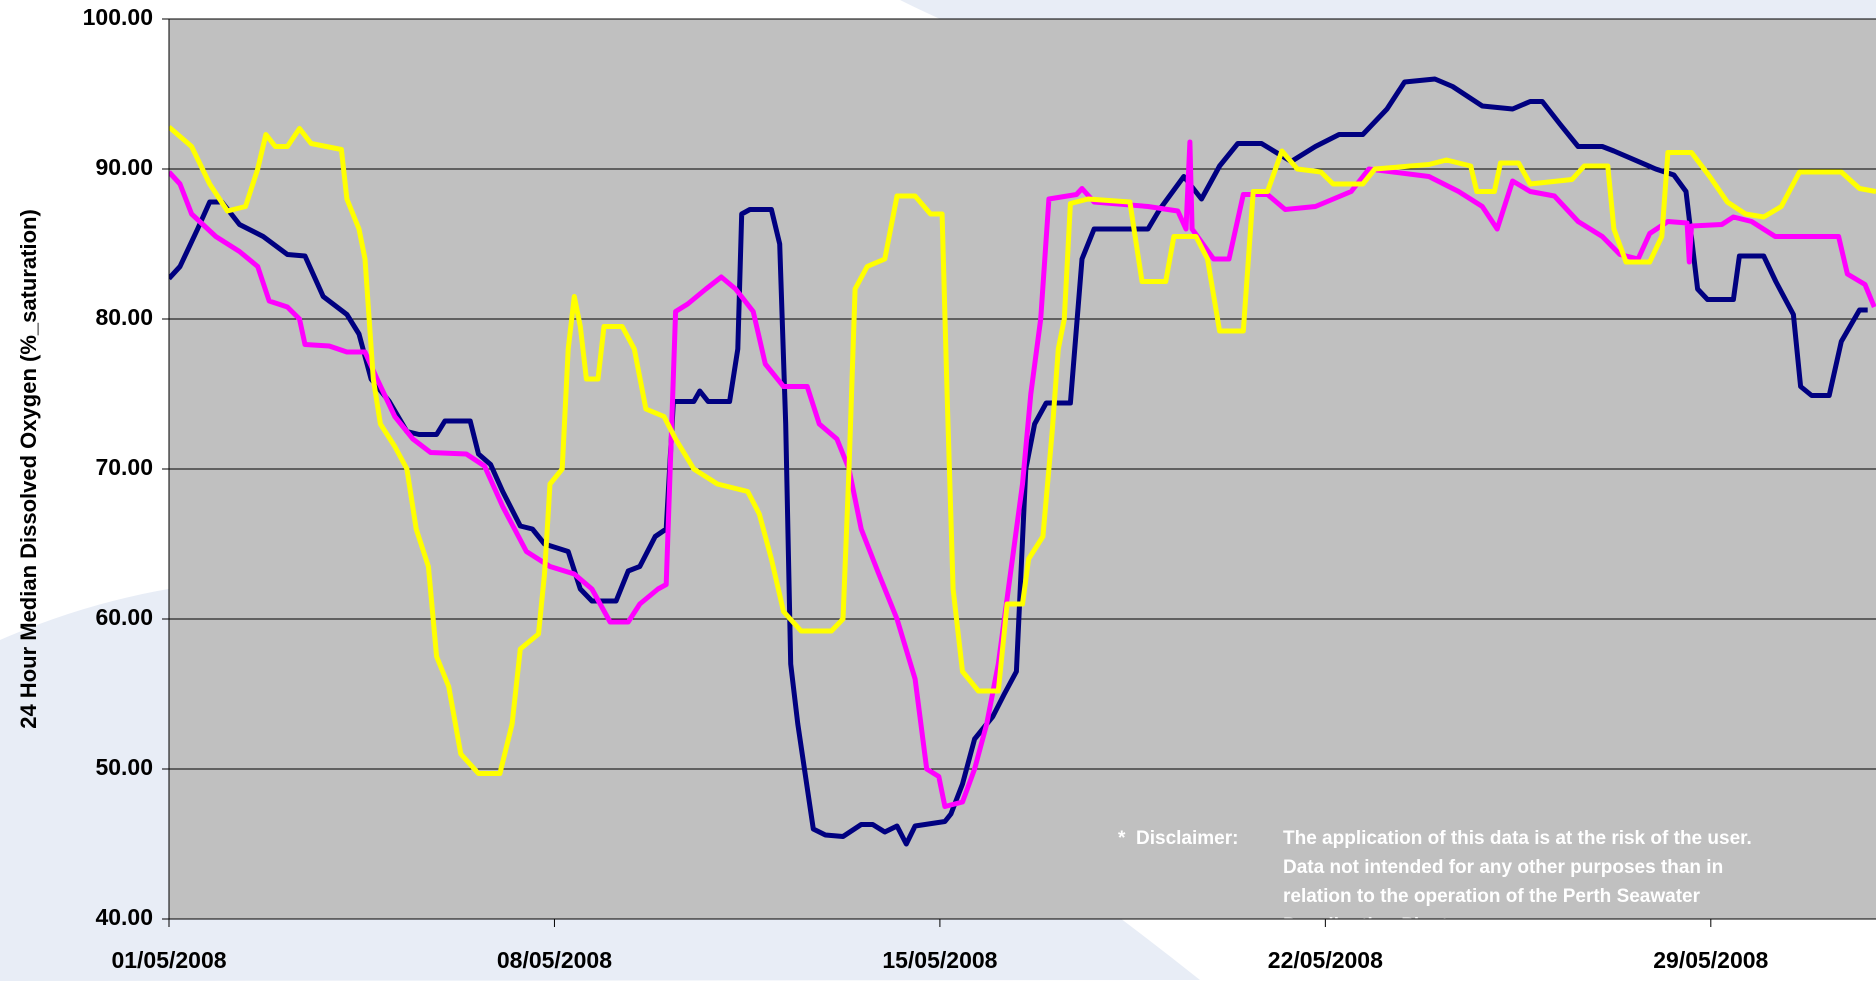 Image resolution: width=1876 pixels, height=981 pixels. What do you see at coordinates (1710, 960) in the screenshot?
I see `x-tick-label: 29/05/2008` at bounding box center [1710, 960].